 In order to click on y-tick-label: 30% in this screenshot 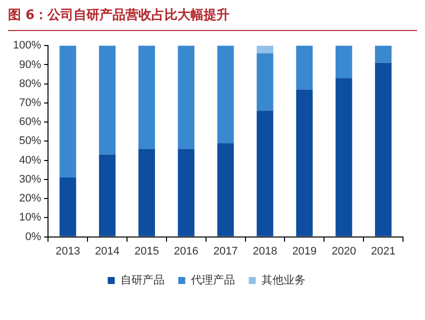, I will do `click(30, 179)`.